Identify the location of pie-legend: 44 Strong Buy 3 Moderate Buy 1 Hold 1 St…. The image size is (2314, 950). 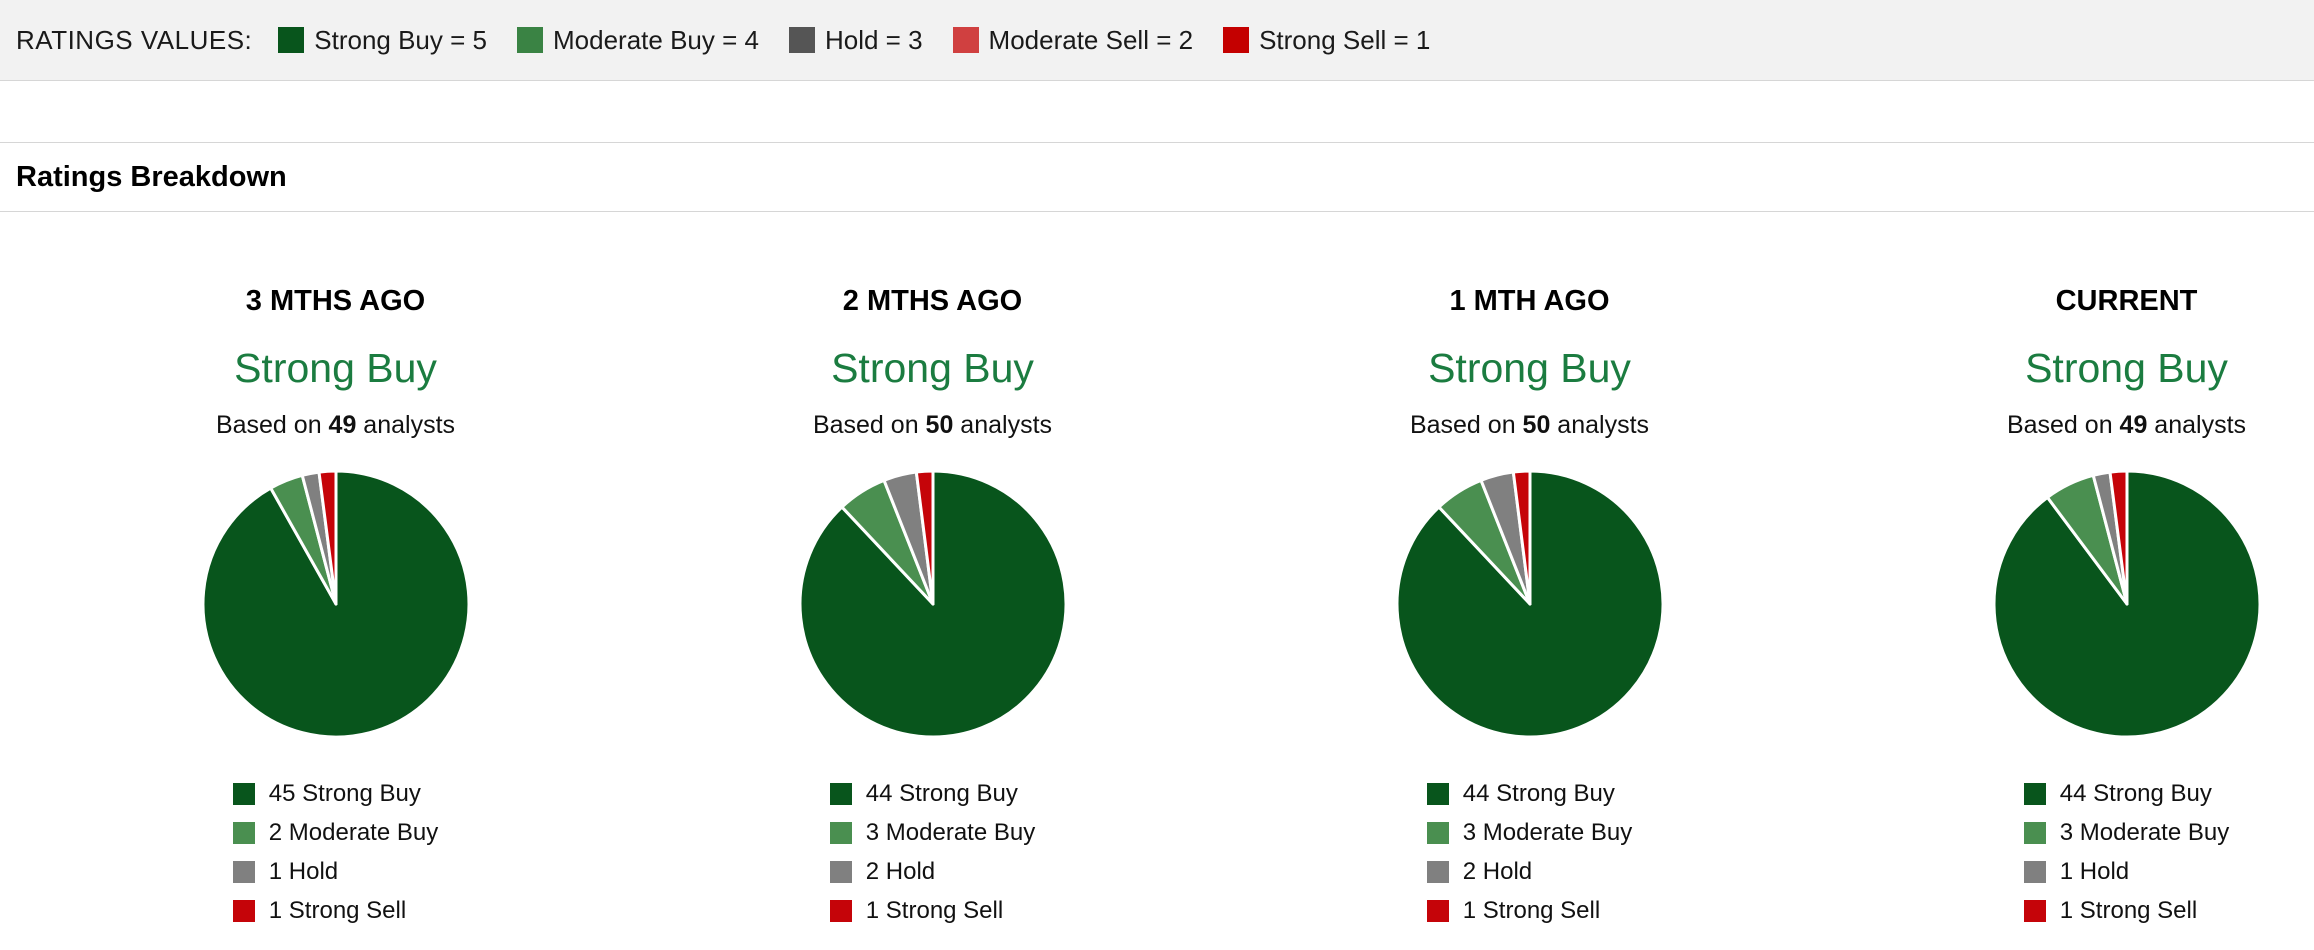
(2126, 858).